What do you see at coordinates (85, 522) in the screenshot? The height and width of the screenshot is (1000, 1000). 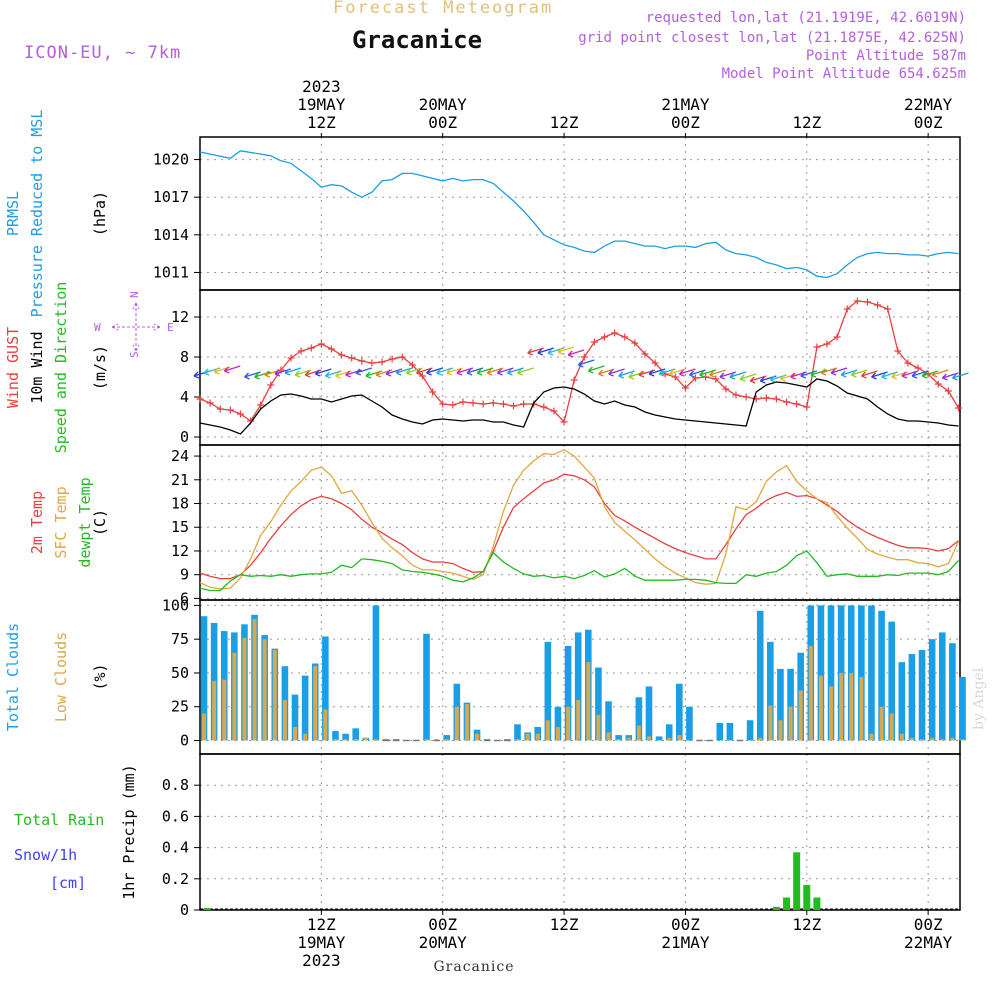 I see `left-label: dewpt Temp` at bounding box center [85, 522].